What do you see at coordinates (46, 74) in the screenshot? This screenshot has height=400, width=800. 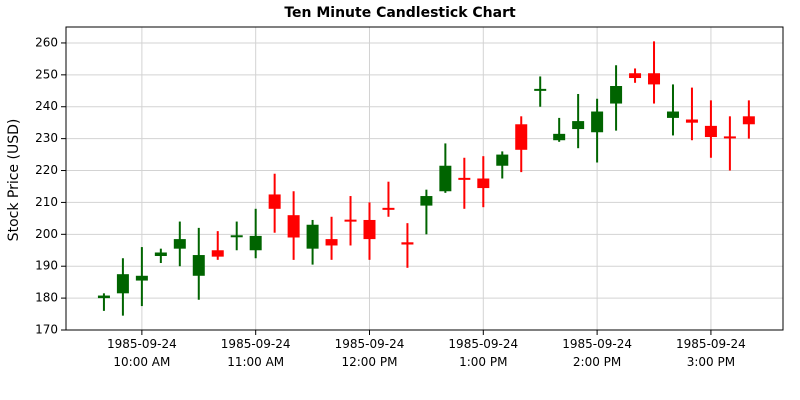 I see `y-tick-label: 250` at bounding box center [46, 74].